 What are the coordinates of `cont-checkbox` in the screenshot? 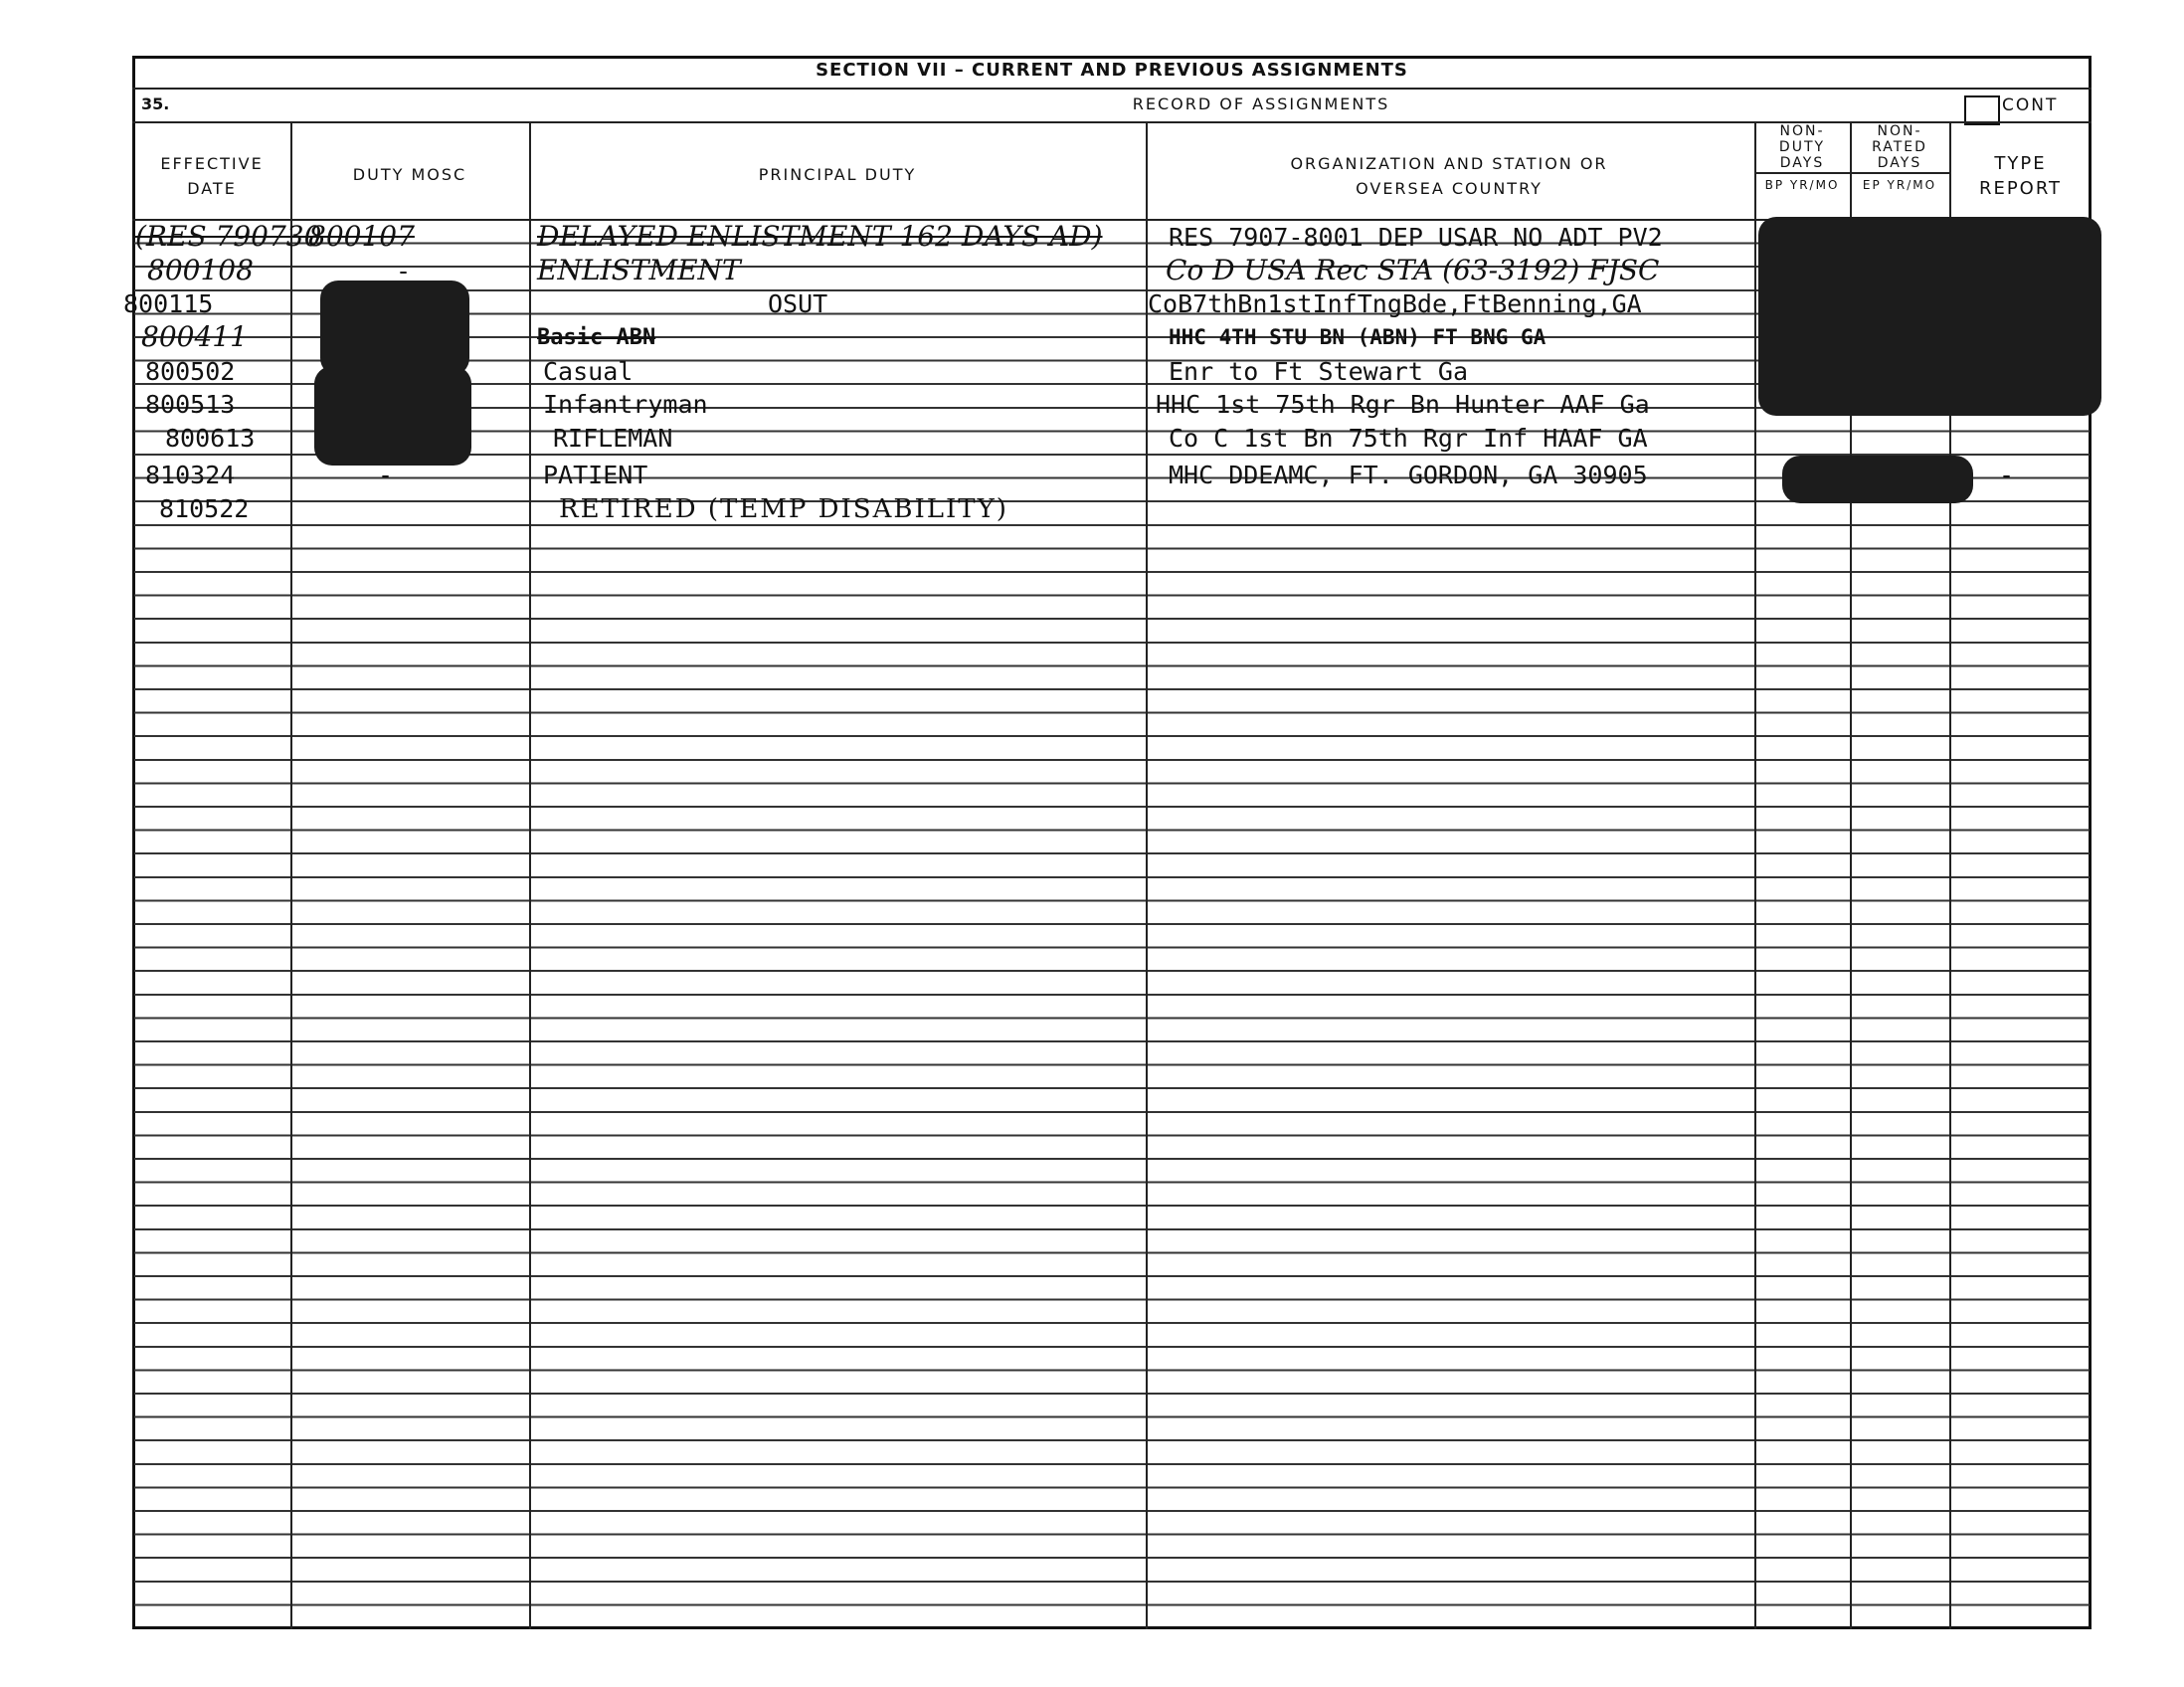 It's located at (1982, 110).